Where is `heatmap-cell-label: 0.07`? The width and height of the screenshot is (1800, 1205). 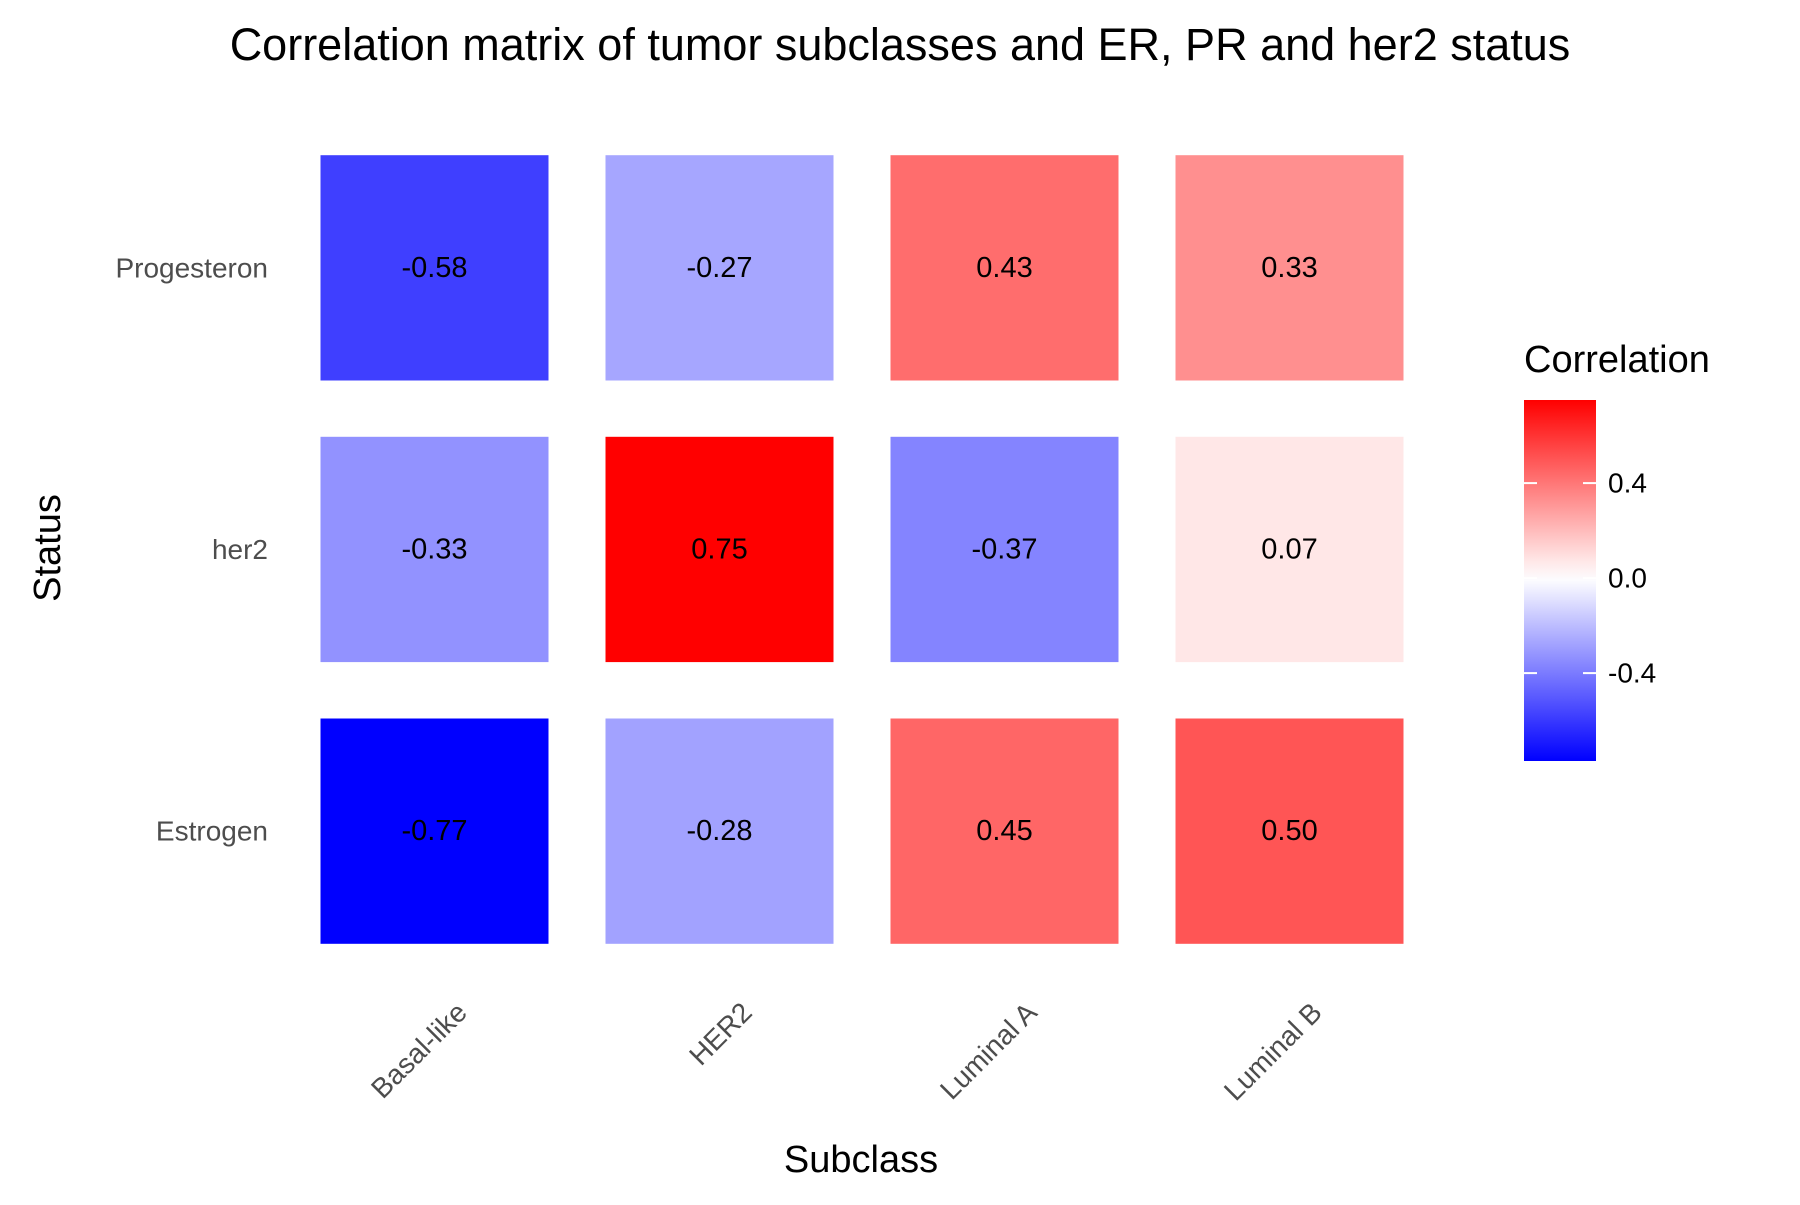
heatmap-cell-label: 0.07 is located at coordinates (1289, 550).